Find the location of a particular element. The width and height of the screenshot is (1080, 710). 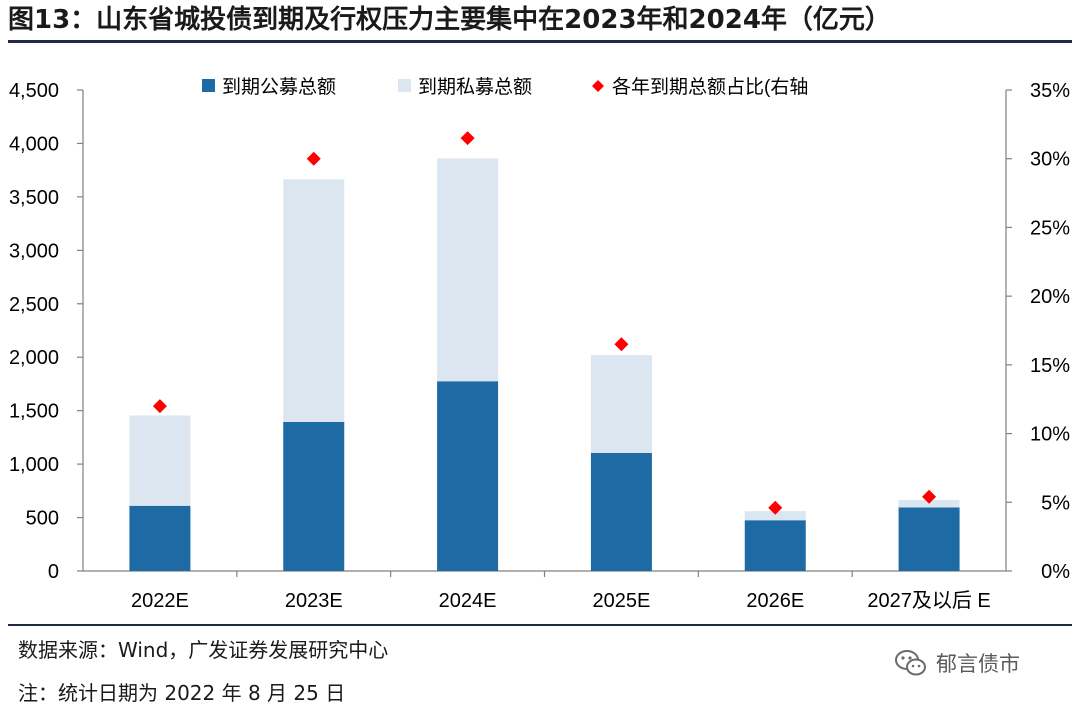

legend: 到期公募总额 到期私募总额 各年到期总额占比(右轴 is located at coordinates (505, 87).